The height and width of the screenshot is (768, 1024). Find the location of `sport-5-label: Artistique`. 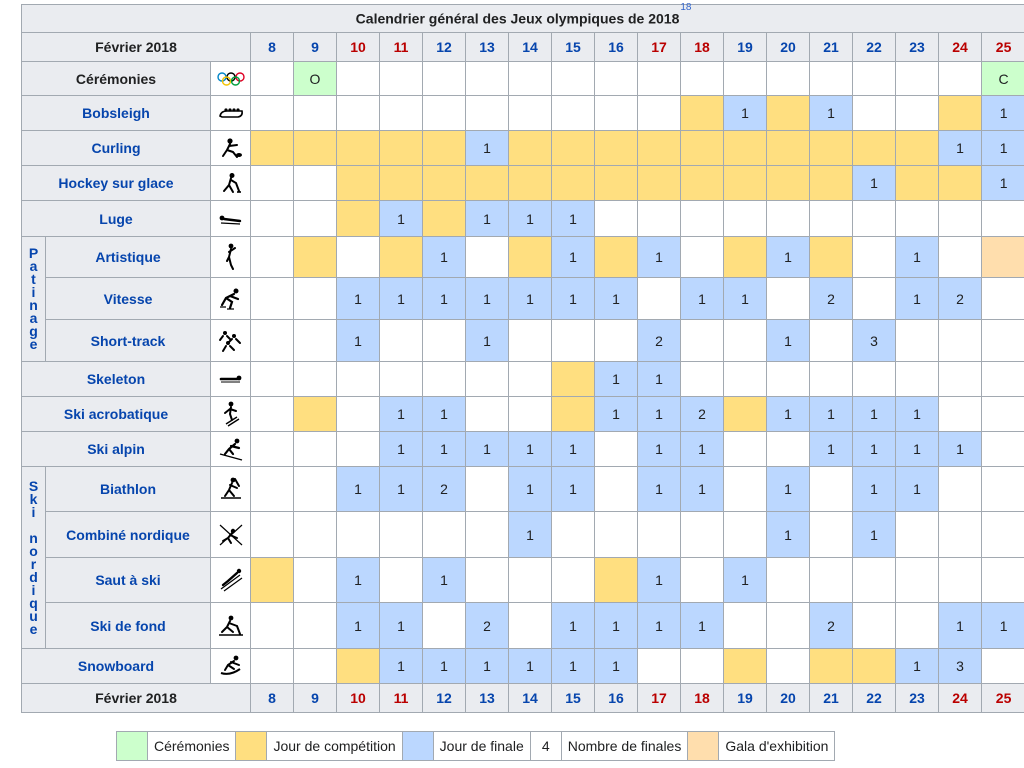

sport-5-label: Artistique is located at coordinates (128, 257).